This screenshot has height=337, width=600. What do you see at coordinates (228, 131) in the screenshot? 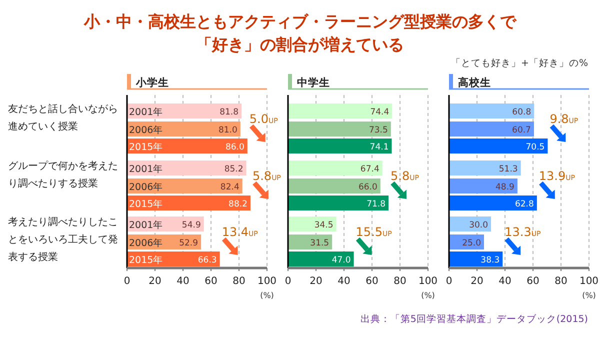
I see `data-label: 81.0` at bounding box center [228, 131].